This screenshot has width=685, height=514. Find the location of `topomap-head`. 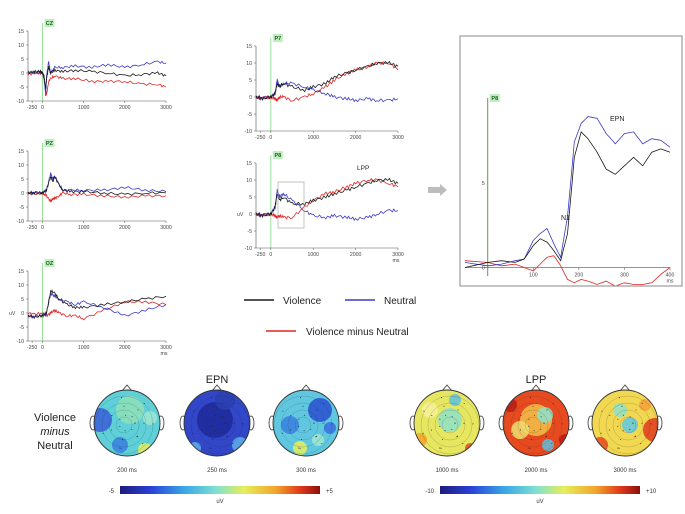

topomap-head is located at coordinates (127, 420).